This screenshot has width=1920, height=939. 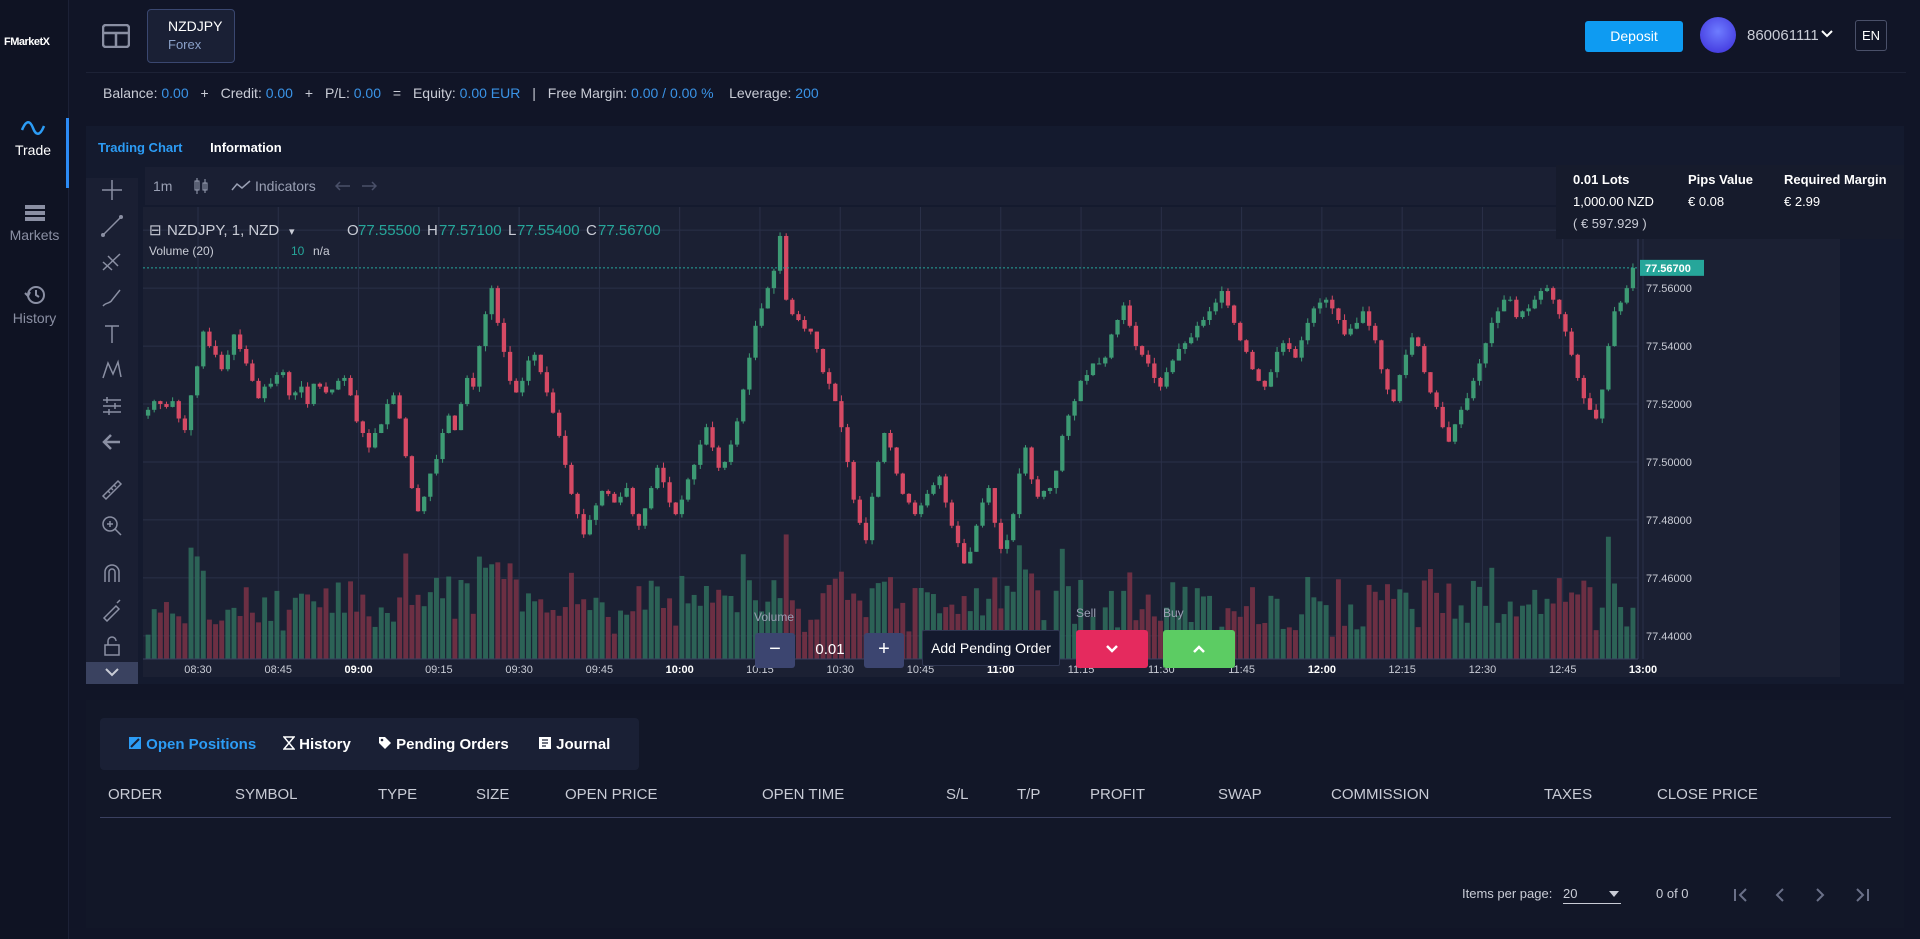 What do you see at coordinates (201, 186) in the screenshot?
I see `candle-type-icon` at bounding box center [201, 186].